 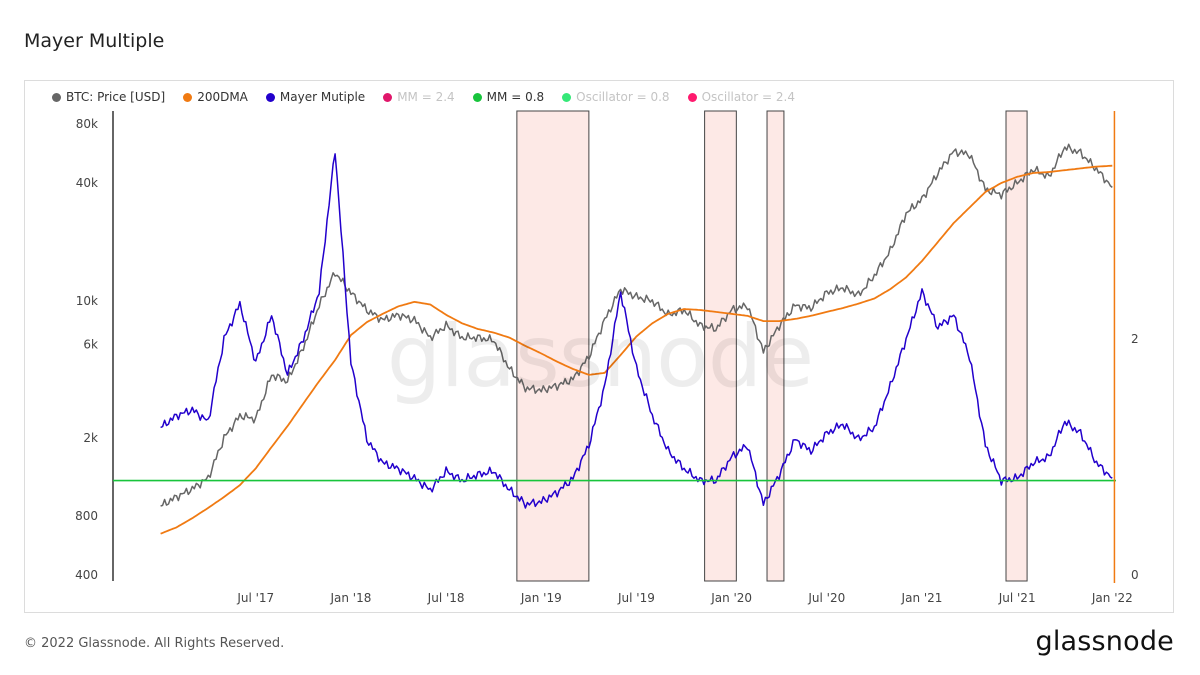 I want to click on legend-label-oscillator-0-8: Oscillator = 0.8, so click(x=623, y=97).